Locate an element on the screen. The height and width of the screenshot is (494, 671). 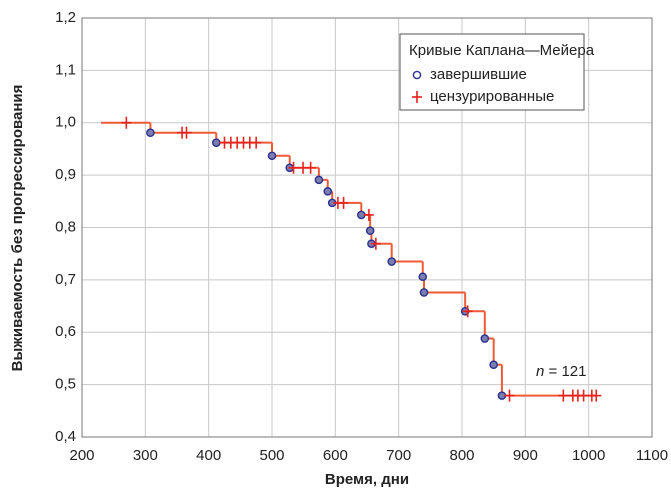
y-tick-label: 0,4 is located at coordinates (65, 436).